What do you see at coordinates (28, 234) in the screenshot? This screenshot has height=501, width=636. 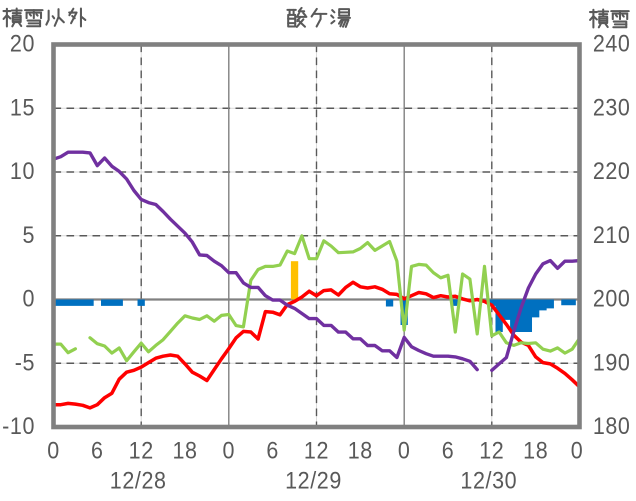 I see `svg-text: 5` at bounding box center [28, 234].